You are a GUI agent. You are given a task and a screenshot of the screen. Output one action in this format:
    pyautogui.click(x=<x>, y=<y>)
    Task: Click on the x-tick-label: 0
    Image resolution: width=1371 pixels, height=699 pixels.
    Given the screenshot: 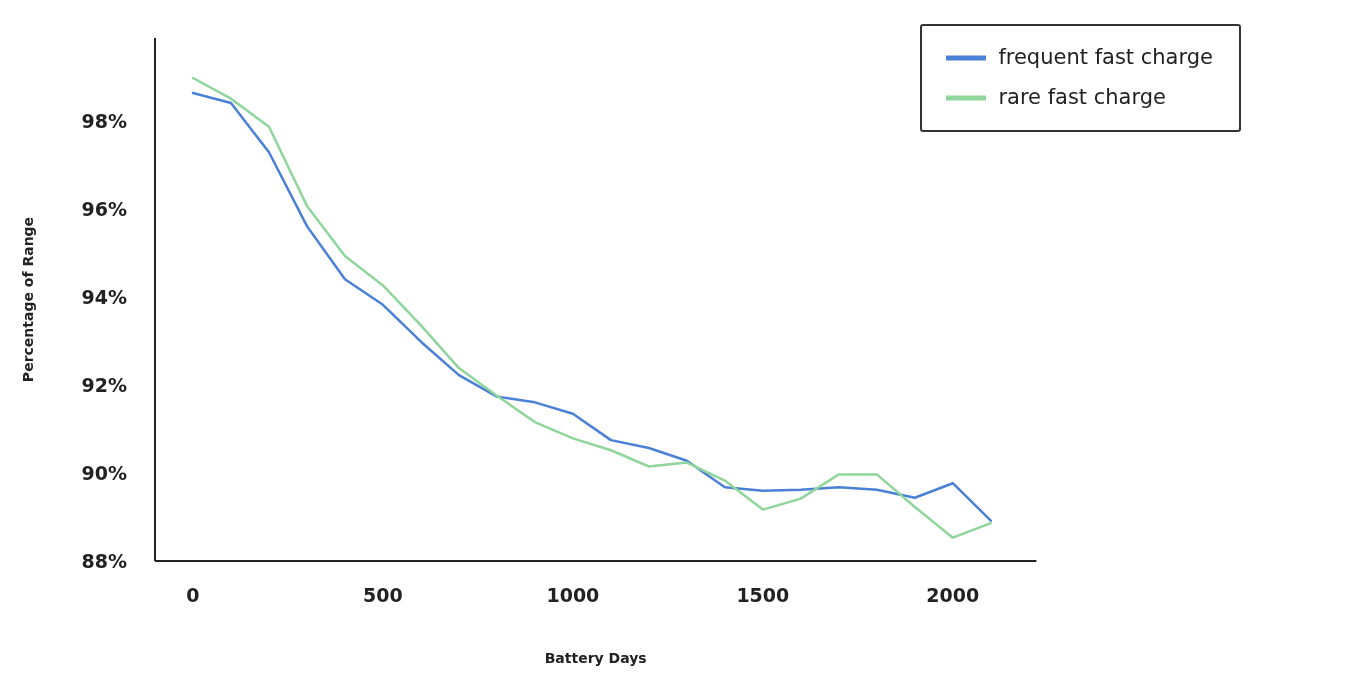 What is the action you would take?
    pyautogui.click(x=193, y=595)
    